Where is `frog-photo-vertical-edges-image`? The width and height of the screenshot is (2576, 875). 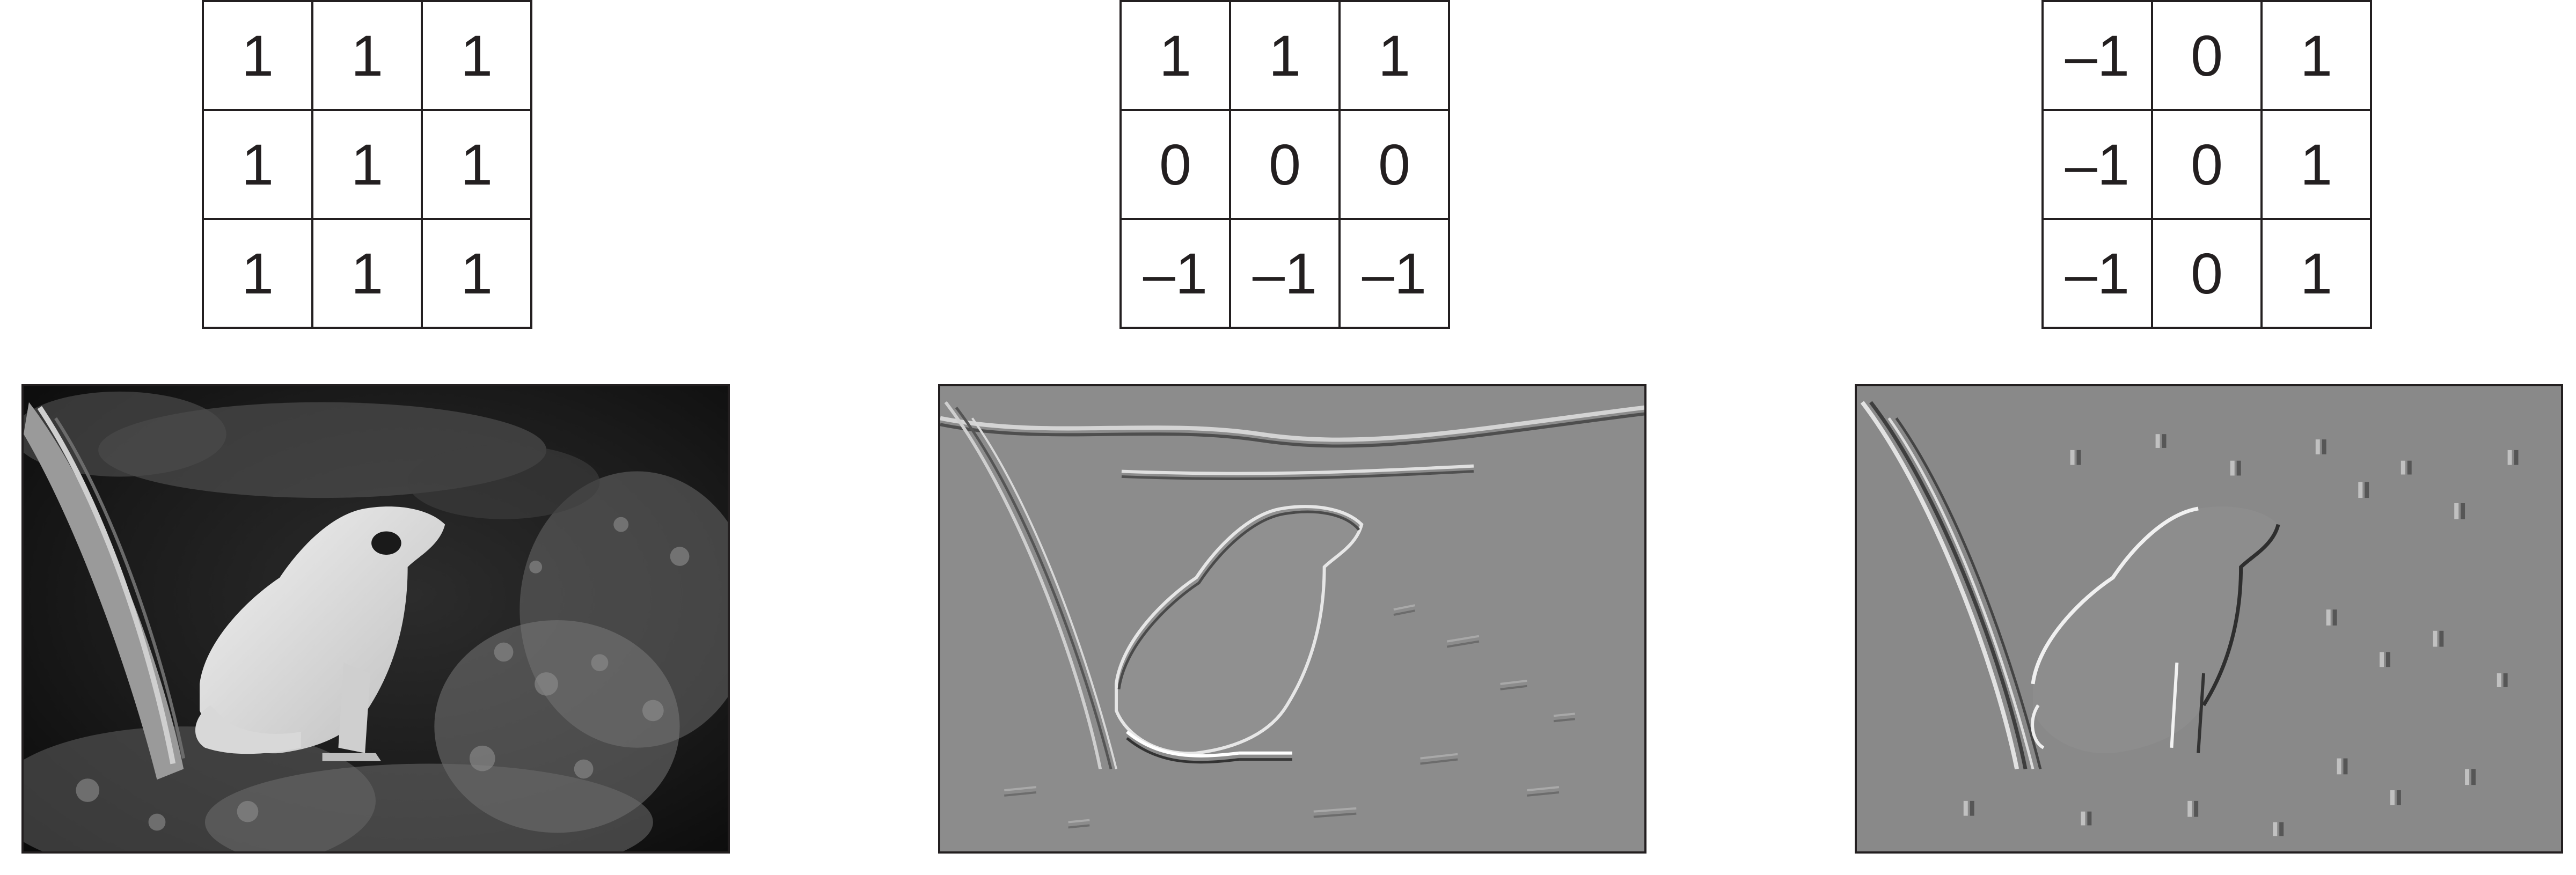
frog-photo-vertical-edges-image is located at coordinates (2209, 618).